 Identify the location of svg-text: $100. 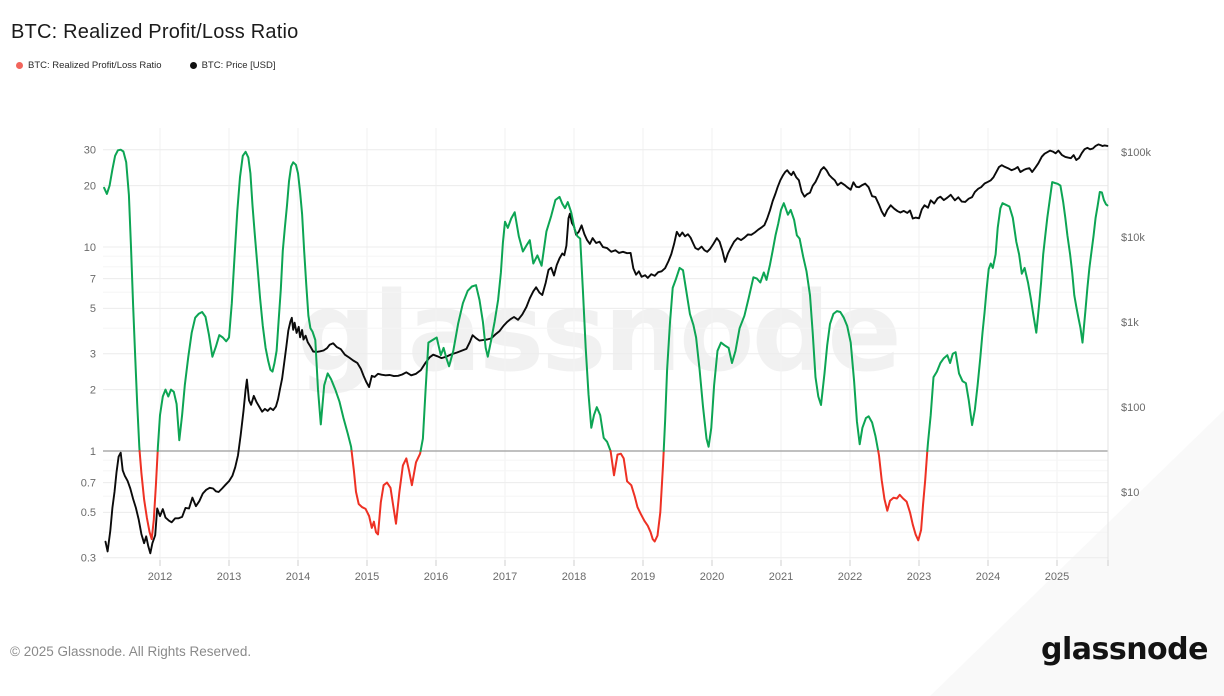
(1133, 408).